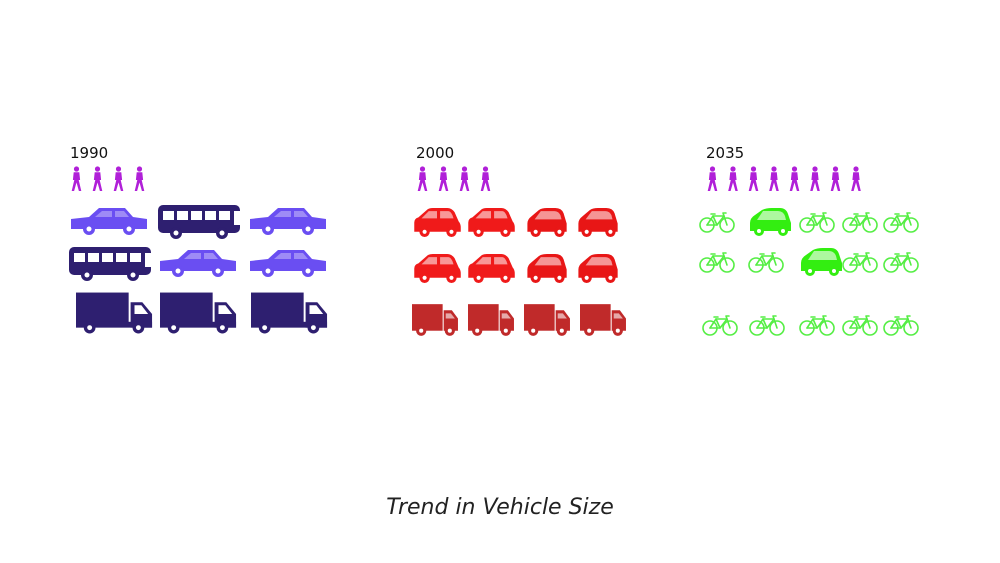 The image size is (1000, 563). I want to click on year-label: 1990, so click(89, 153).